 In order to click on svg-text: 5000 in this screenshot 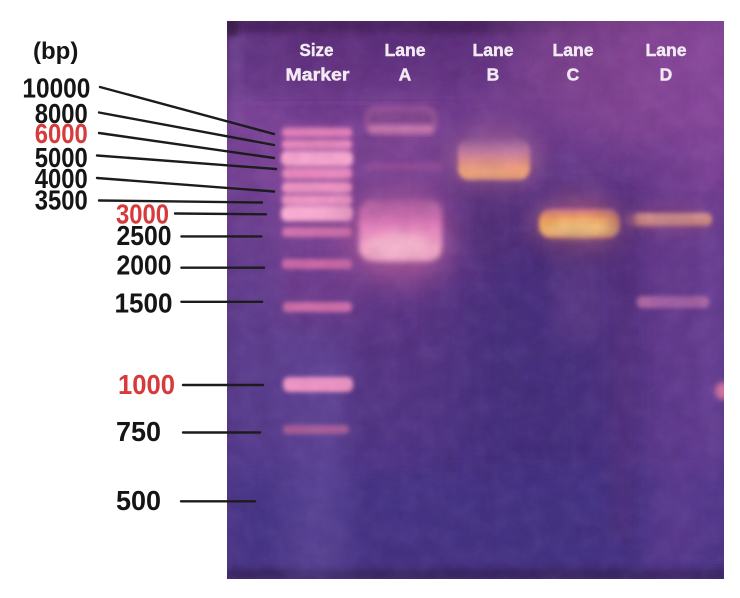, I will do `click(61, 157)`.